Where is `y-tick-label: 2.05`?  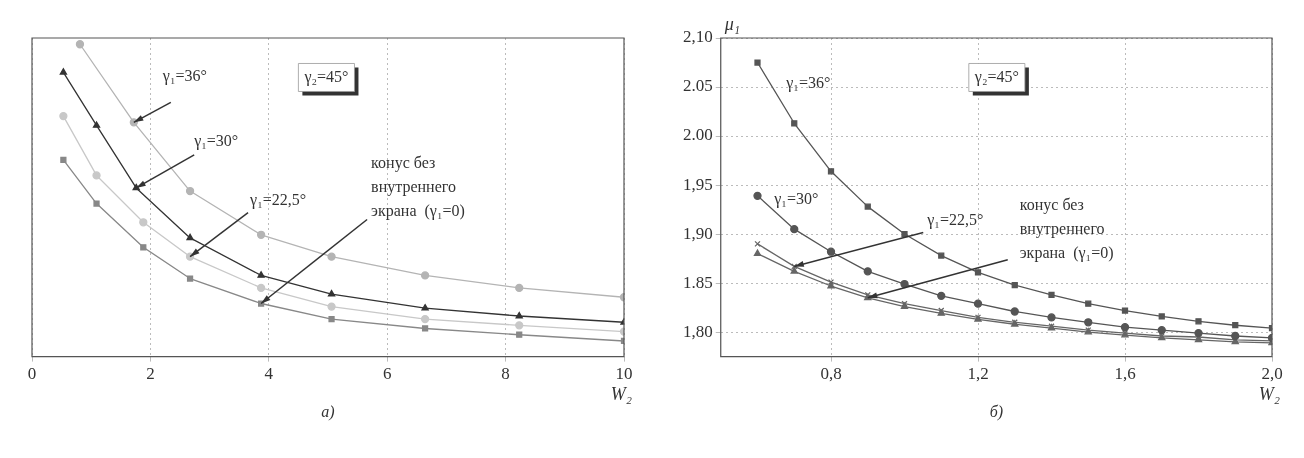
y-tick-label: 2.05 is located at coordinates (698, 86).